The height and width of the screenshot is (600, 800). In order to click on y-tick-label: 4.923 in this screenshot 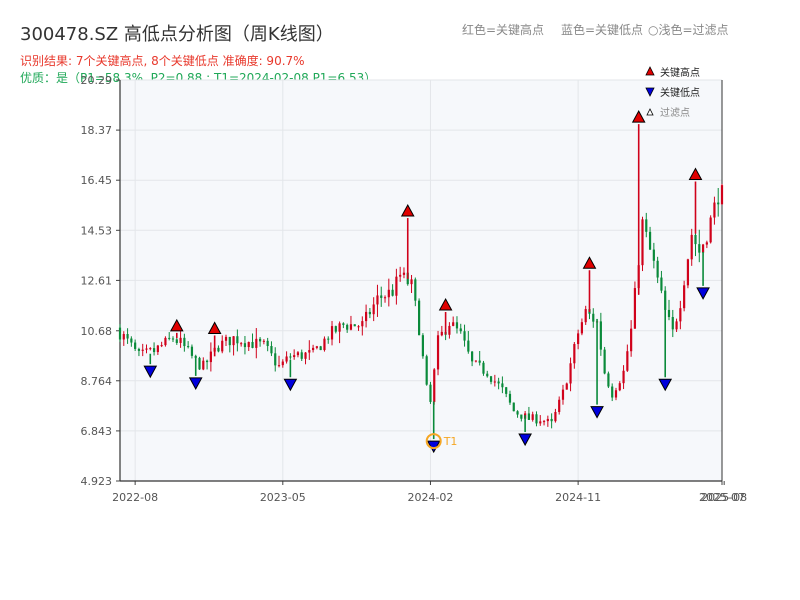, I will do `click(97, 481)`.